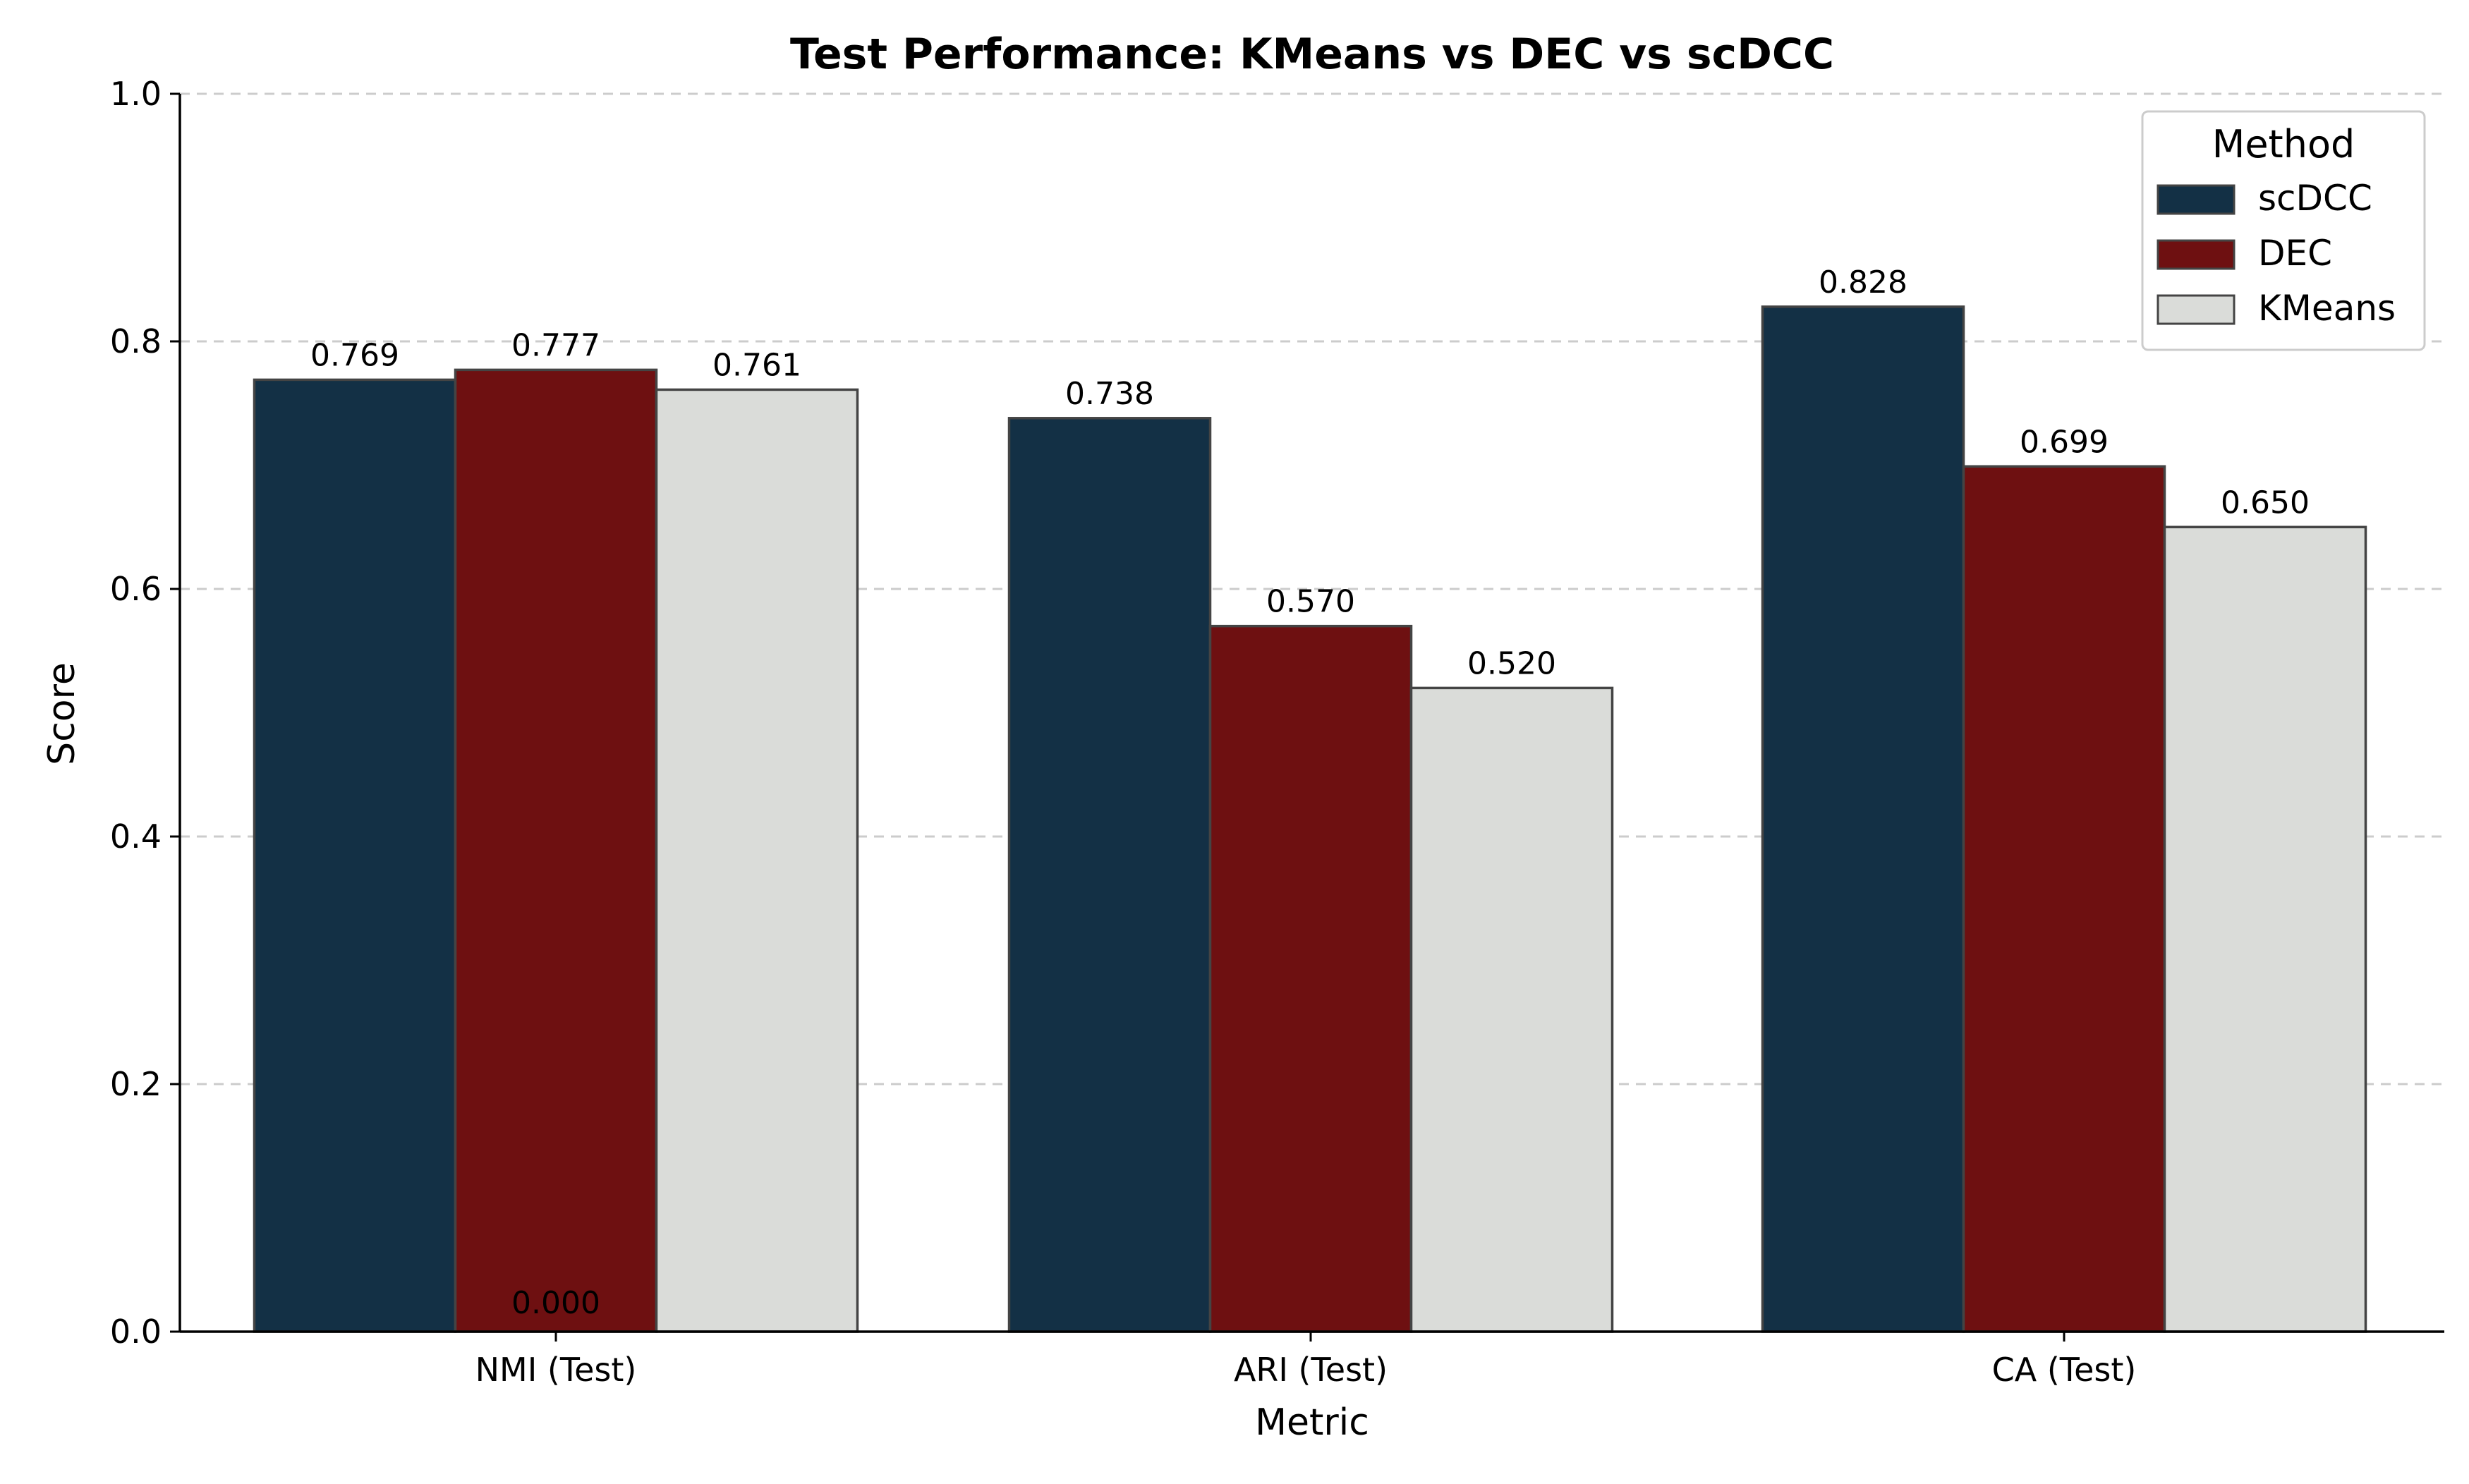 The height and width of the screenshot is (1484, 2469). What do you see at coordinates (136, 341) in the screenshot?
I see `y-tick-label: 0.8` at bounding box center [136, 341].